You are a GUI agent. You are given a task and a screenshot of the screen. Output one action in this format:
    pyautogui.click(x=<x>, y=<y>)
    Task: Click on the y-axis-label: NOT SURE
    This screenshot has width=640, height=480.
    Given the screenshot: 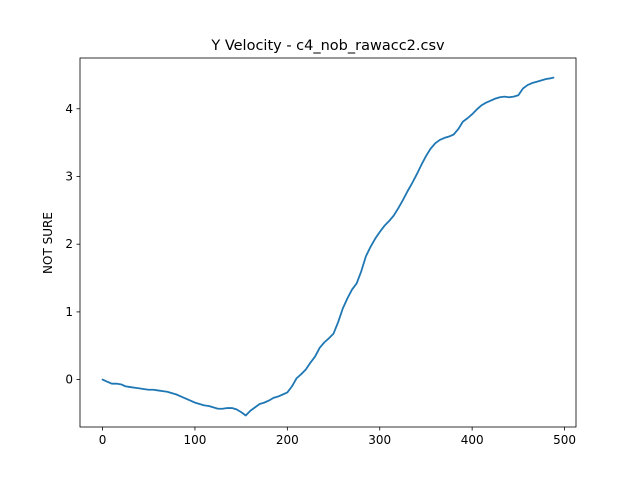 What is the action you would take?
    pyautogui.click(x=48, y=243)
    